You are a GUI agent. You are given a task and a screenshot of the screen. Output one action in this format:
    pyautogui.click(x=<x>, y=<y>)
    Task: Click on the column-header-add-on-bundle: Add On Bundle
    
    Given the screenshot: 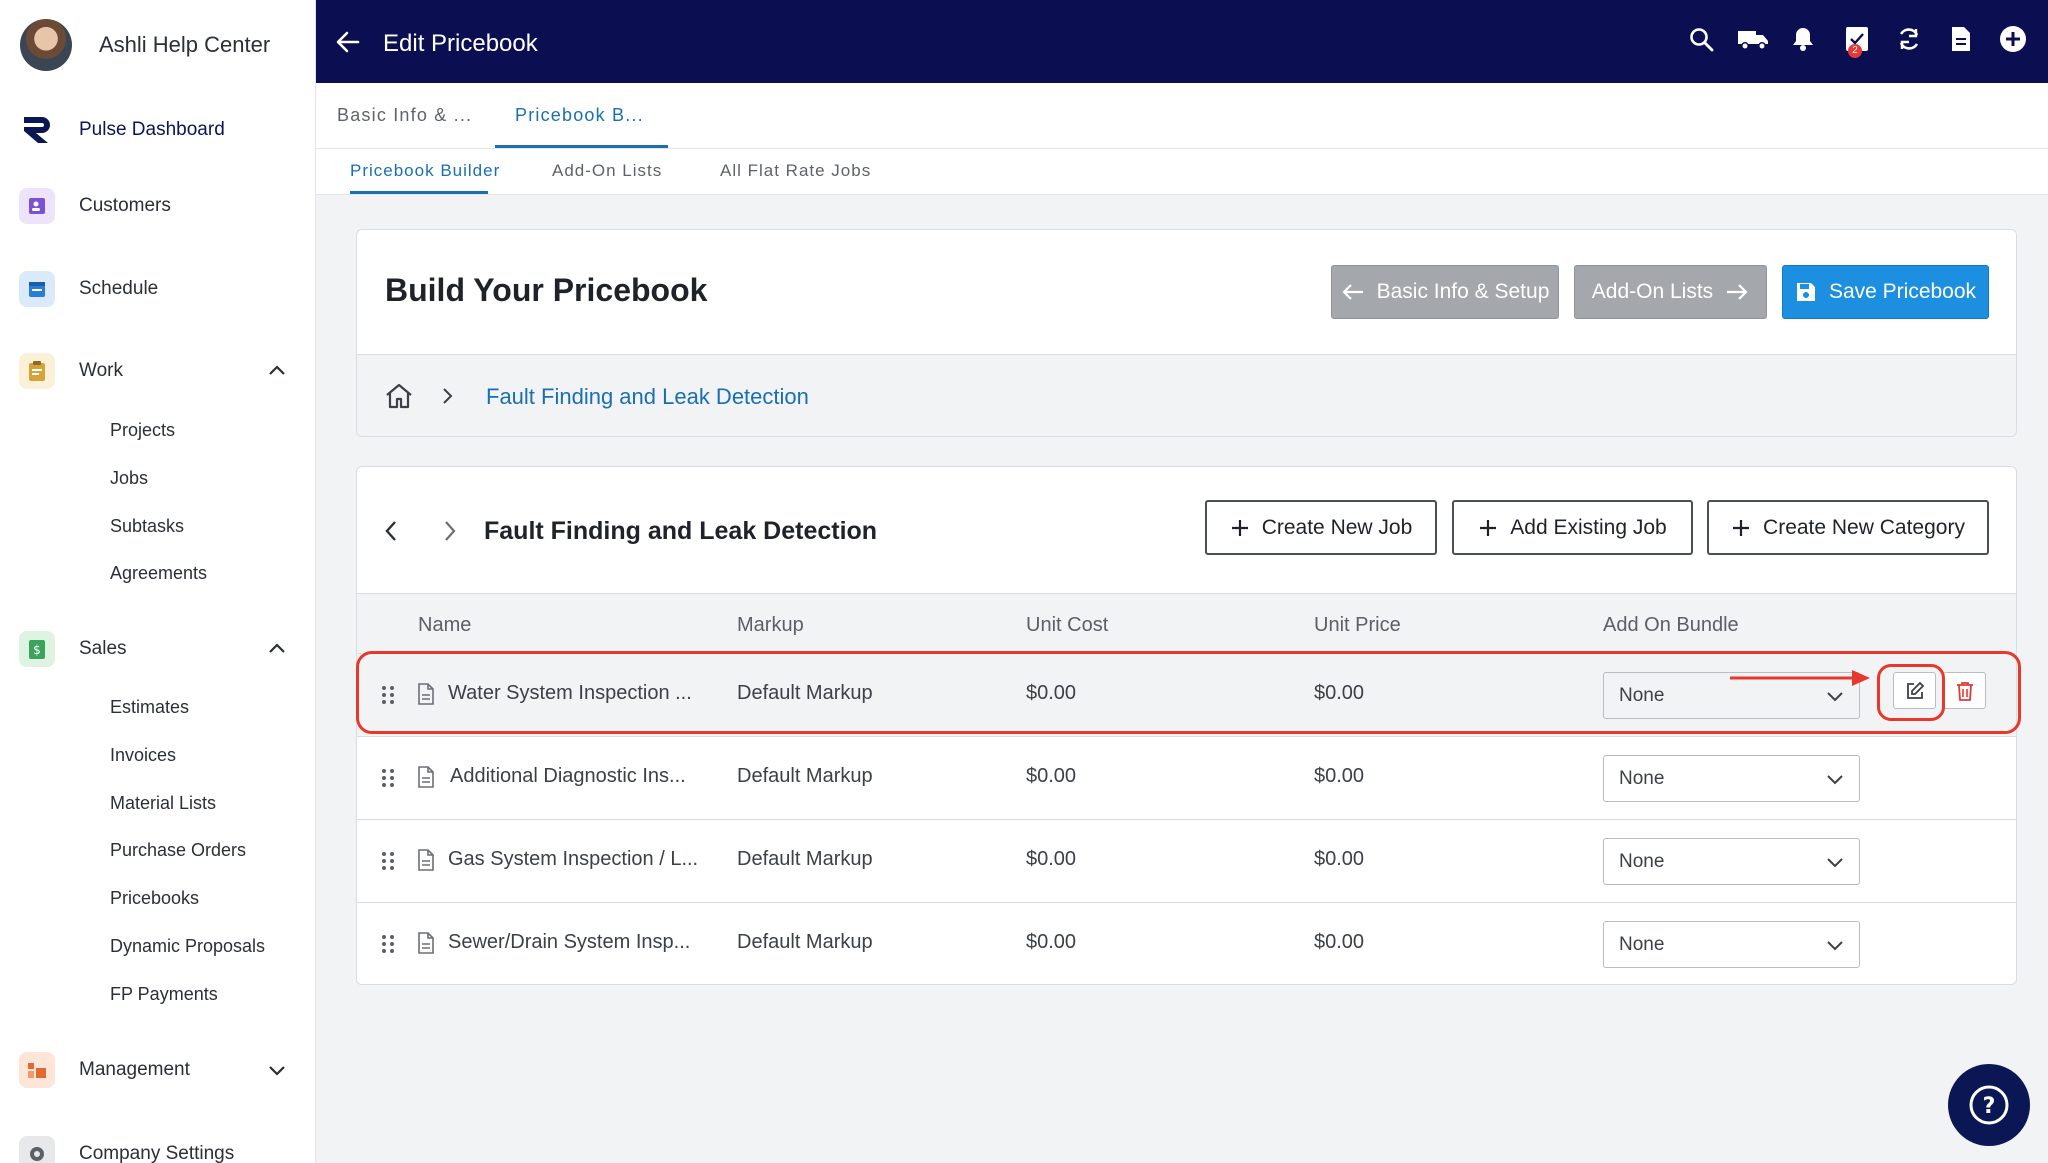 What is the action you would take?
    pyautogui.click(x=1671, y=625)
    